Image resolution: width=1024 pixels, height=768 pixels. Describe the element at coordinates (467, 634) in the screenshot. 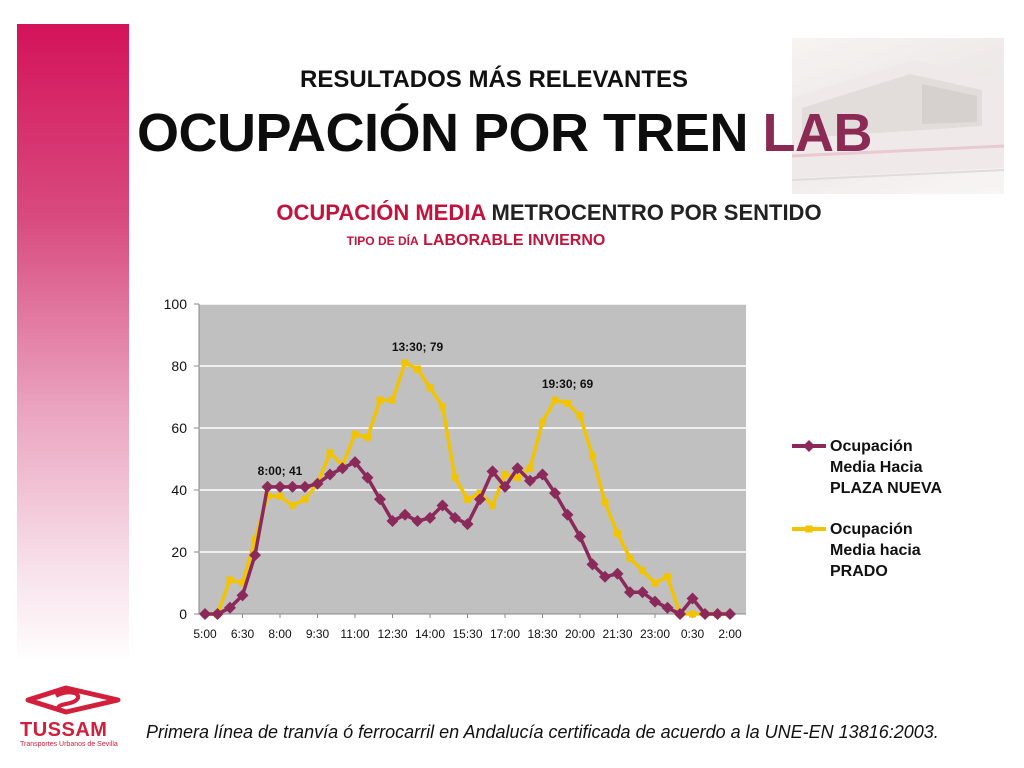

I see `x-tick-label: 15:30` at that location.